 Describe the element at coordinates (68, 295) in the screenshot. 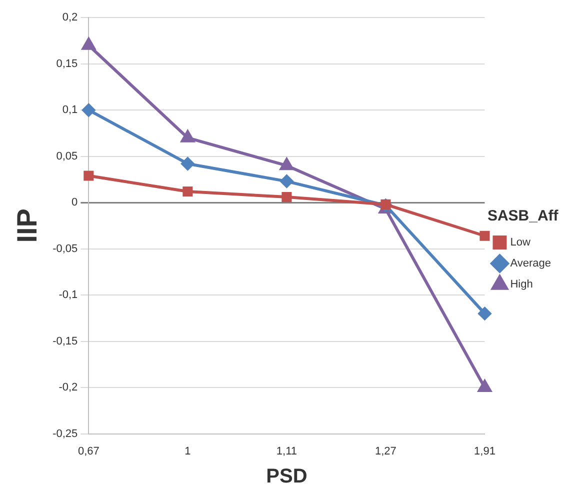

I see `y-tick-label: -0,1` at that location.